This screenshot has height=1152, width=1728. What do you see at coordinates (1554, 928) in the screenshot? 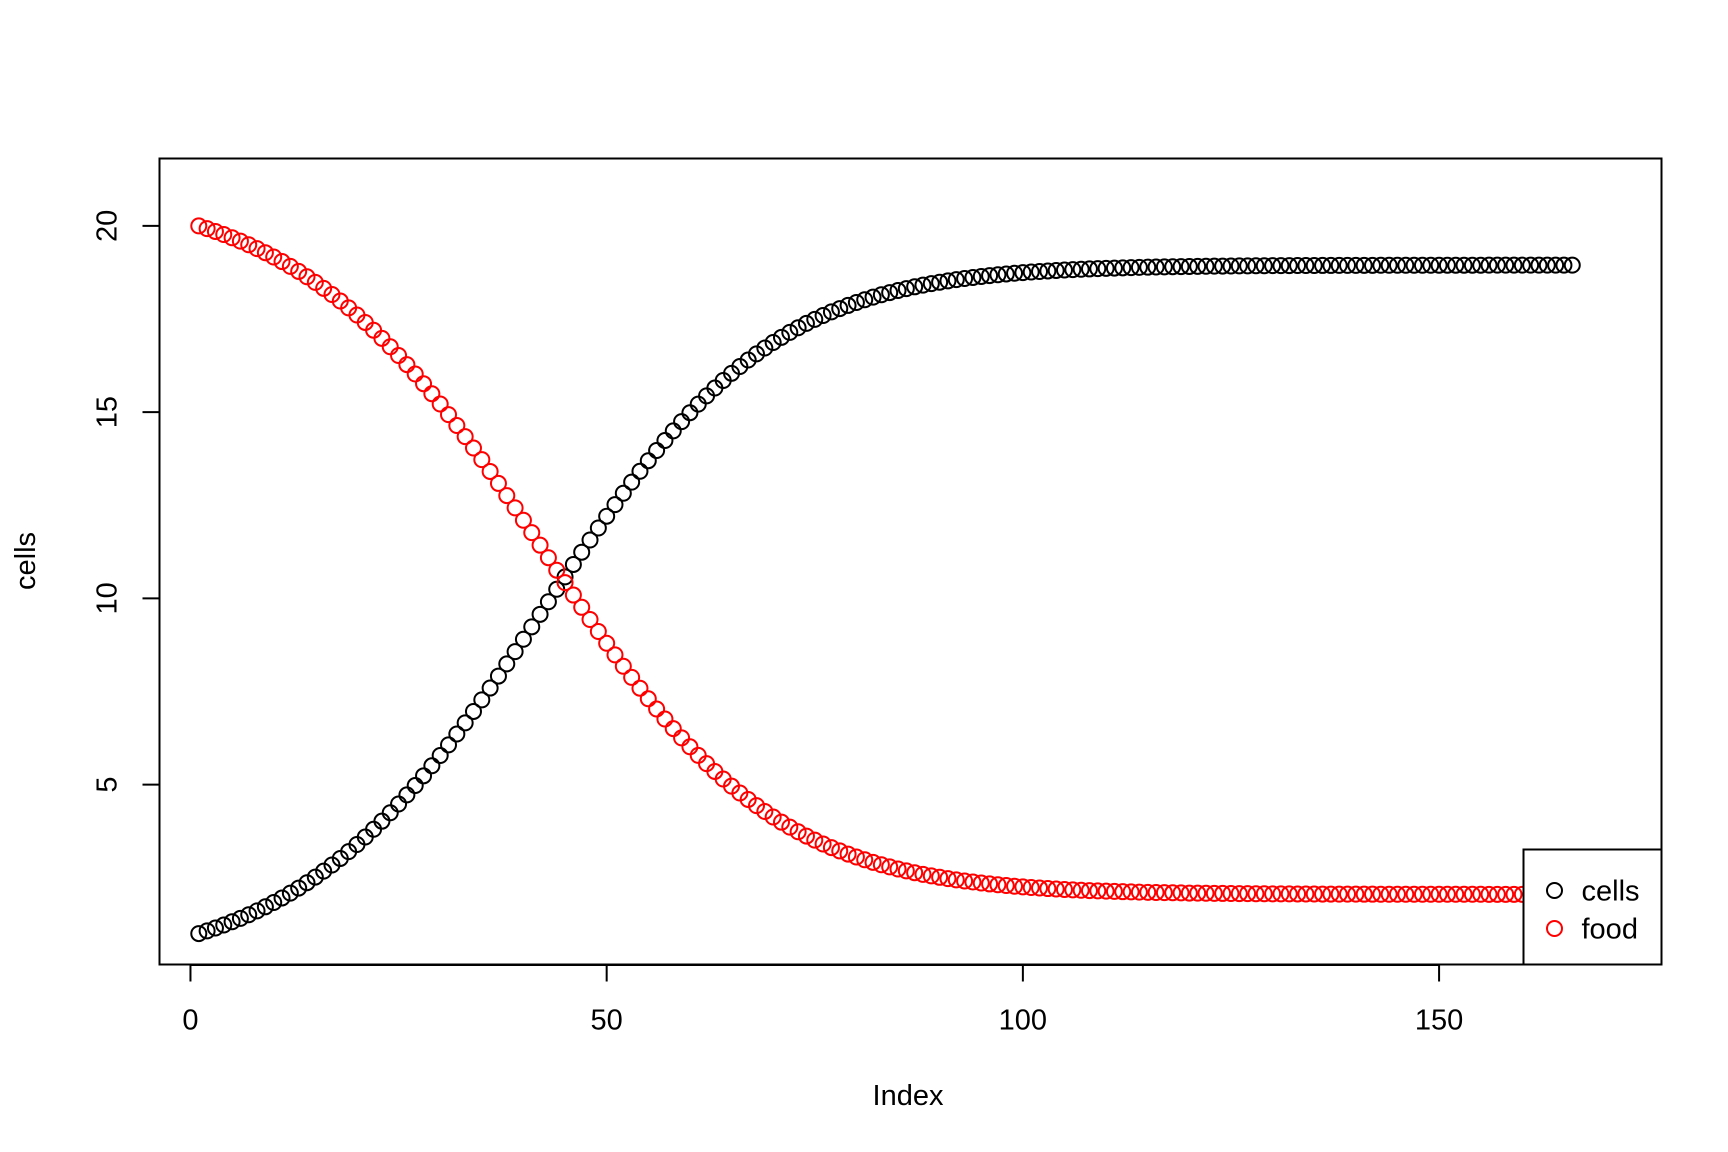
I see `legend-marker-food` at bounding box center [1554, 928].